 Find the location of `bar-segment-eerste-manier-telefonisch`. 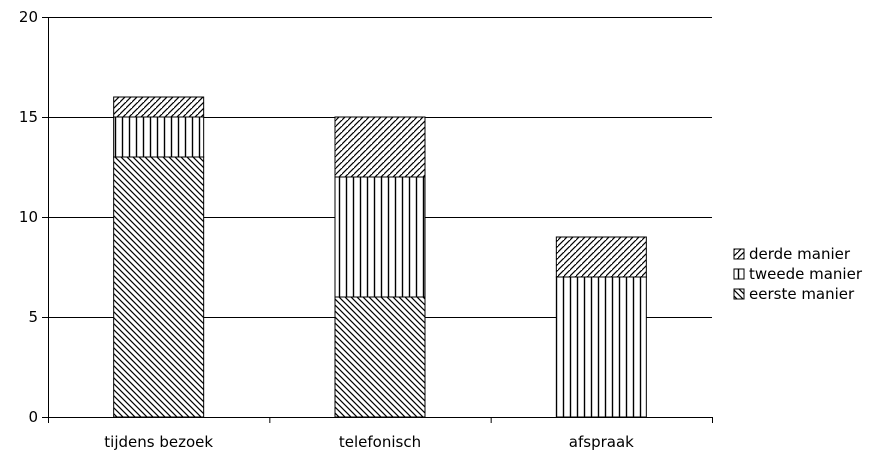

bar-segment-eerste-manier-telefonisch is located at coordinates (380, 357).